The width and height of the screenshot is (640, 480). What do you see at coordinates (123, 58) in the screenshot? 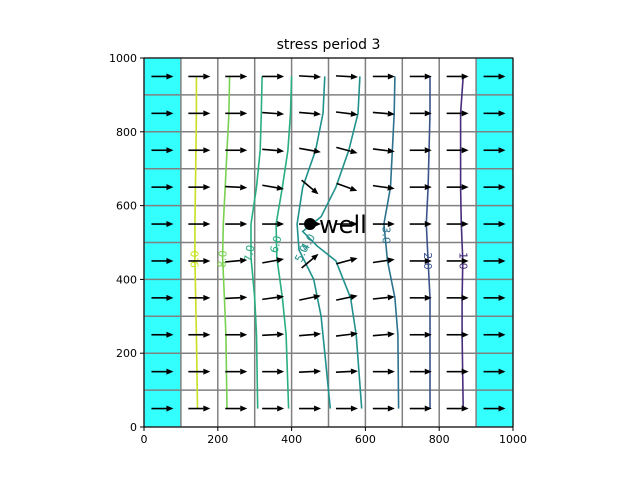
I see `y-tick-label: 1000` at bounding box center [123, 58].